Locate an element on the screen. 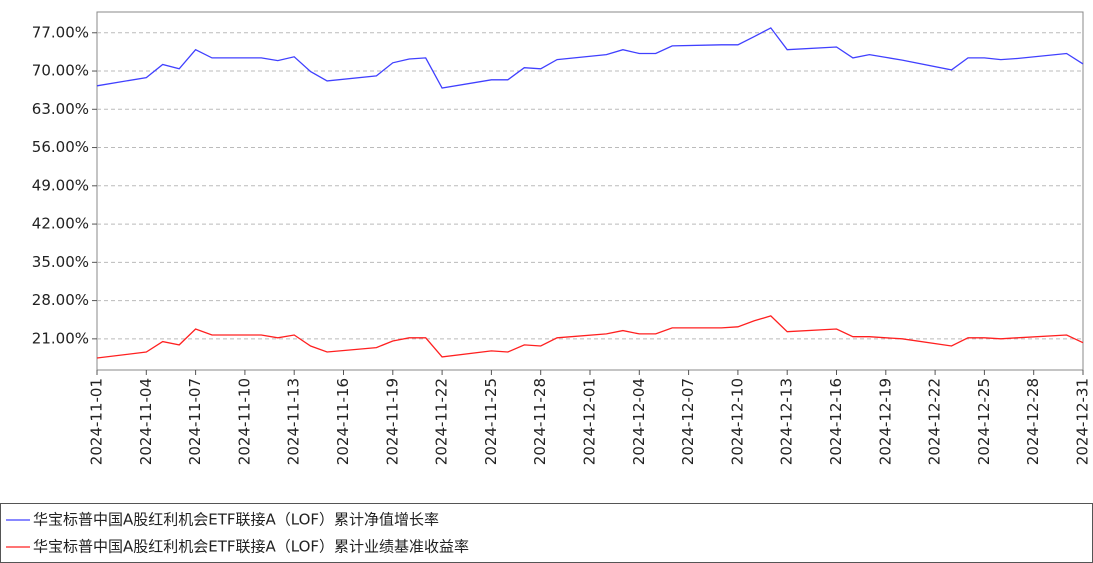  x-tick-label: 2024-11-25 is located at coordinates (491, 421).